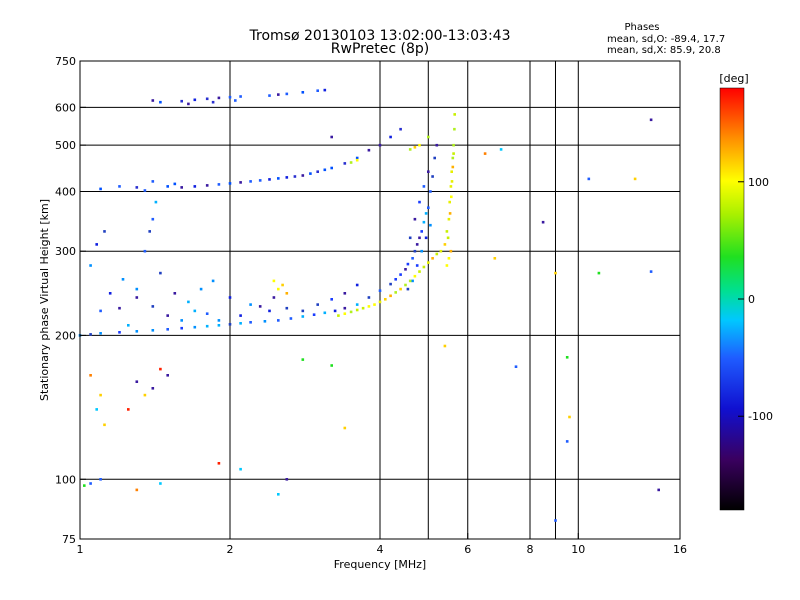 This screenshot has width=800, height=600. What do you see at coordinates (380, 49) in the screenshot?
I see `chart-subtitle: RwPretec (8p)` at bounding box center [380, 49].